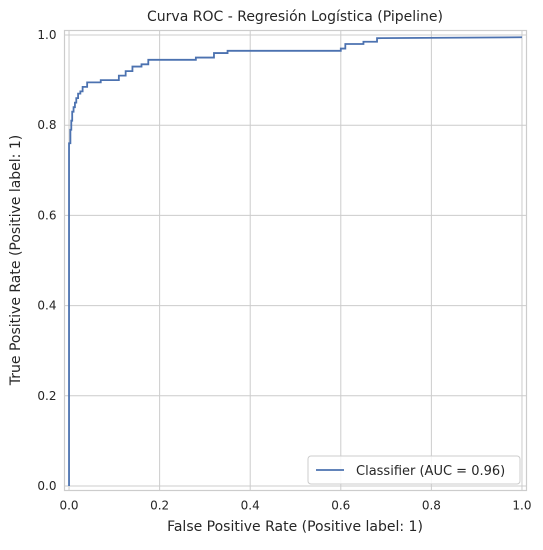 The width and height of the screenshot is (543, 550). I want to click on y-tick-label: 0.0, so click(46, 486).